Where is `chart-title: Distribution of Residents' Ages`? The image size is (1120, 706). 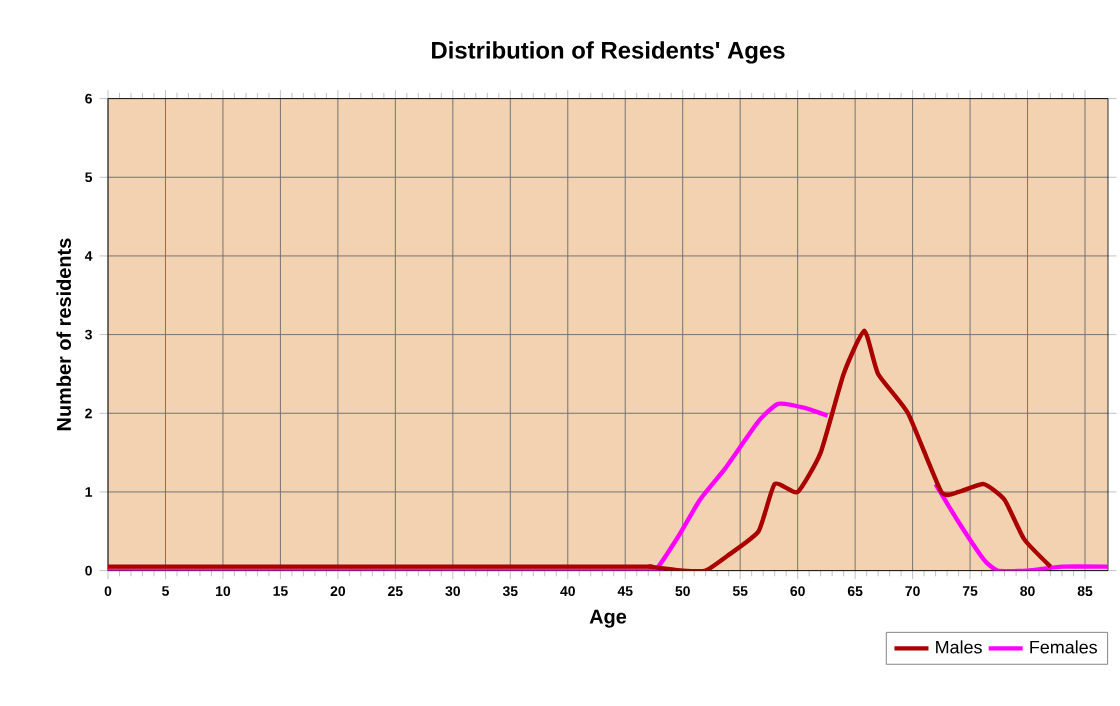
chart-title: Distribution of Residents' Ages is located at coordinates (608, 52).